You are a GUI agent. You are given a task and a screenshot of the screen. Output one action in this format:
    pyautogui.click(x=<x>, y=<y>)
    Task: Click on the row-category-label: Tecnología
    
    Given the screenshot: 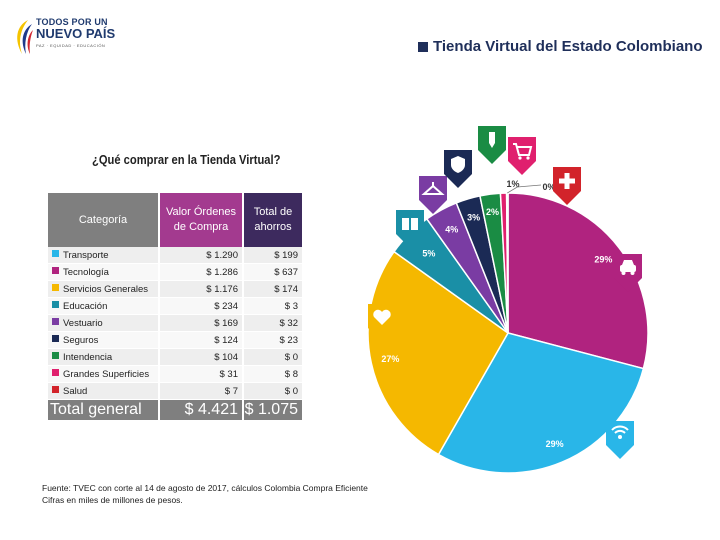 What is the action you would take?
    pyautogui.click(x=86, y=272)
    